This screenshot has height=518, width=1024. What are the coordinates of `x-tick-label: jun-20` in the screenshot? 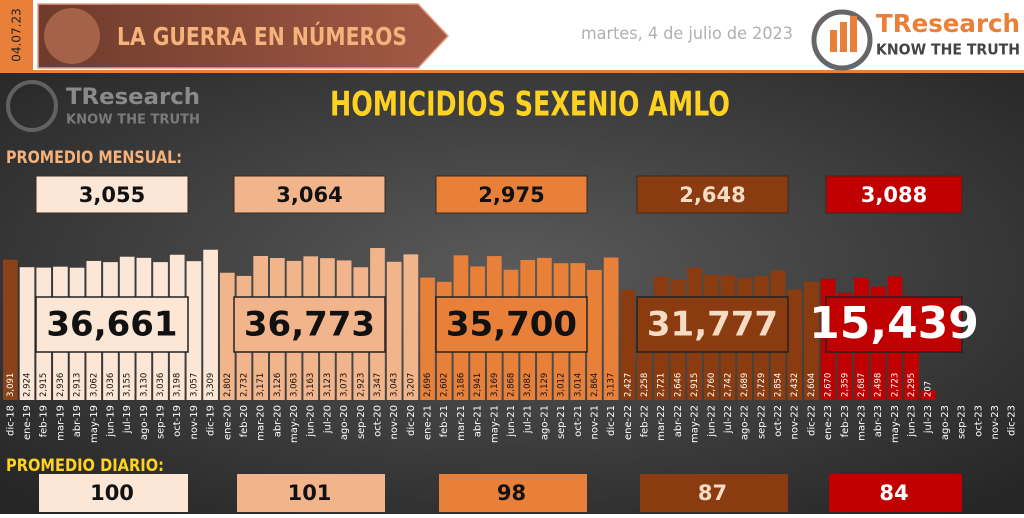 It's located at (311, 421).